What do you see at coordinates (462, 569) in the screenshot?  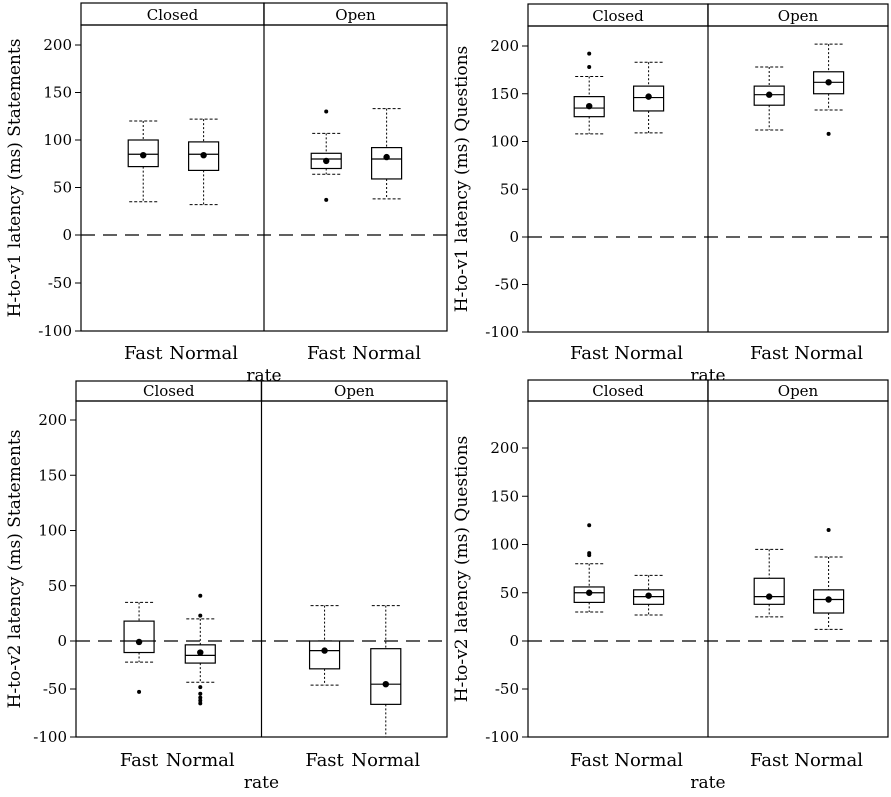 I see `y-axis-title: H-to-v2 latency (ms) Questions` at bounding box center [462, 569].